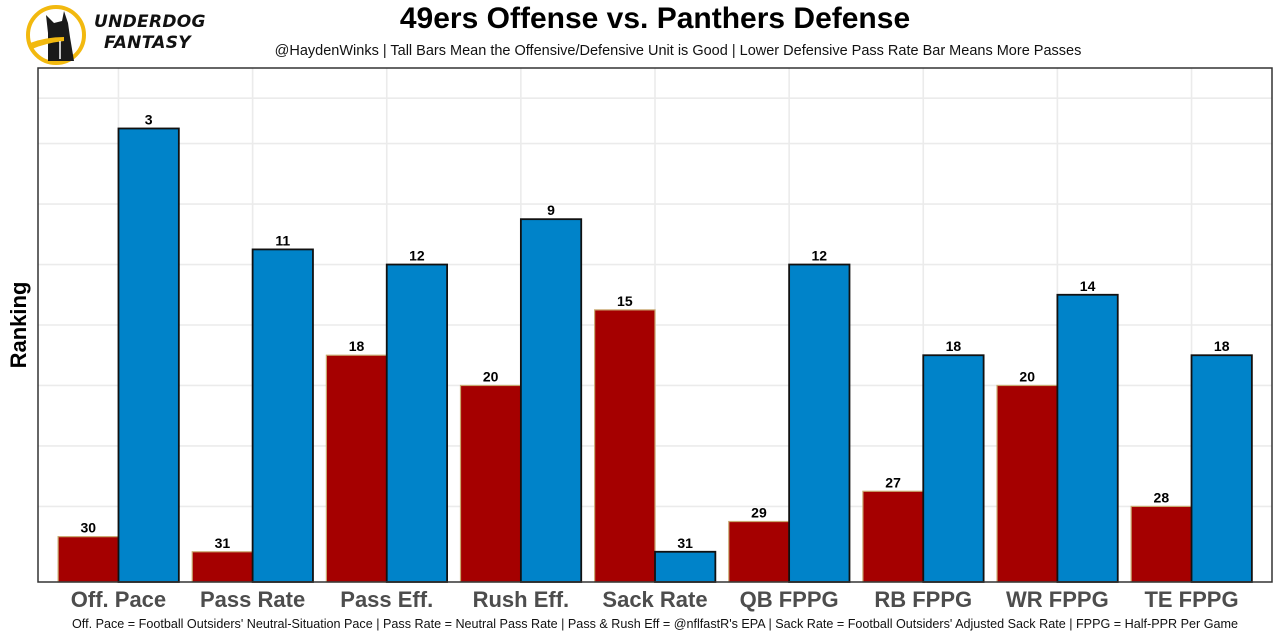 The width and height of the screenshot is (1280, 640). Describe the element at coordinates (1162, 497) in the screenshot. I see `offense-data-label: 28` at that location.